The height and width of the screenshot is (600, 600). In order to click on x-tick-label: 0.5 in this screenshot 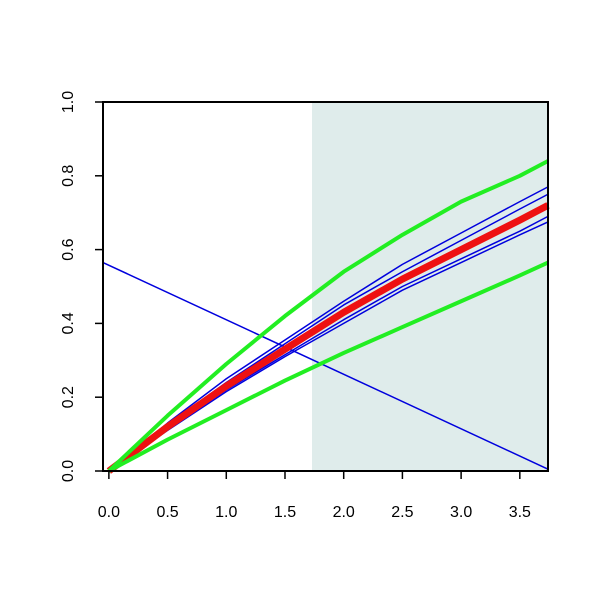, I will do `click(167, 512)`.